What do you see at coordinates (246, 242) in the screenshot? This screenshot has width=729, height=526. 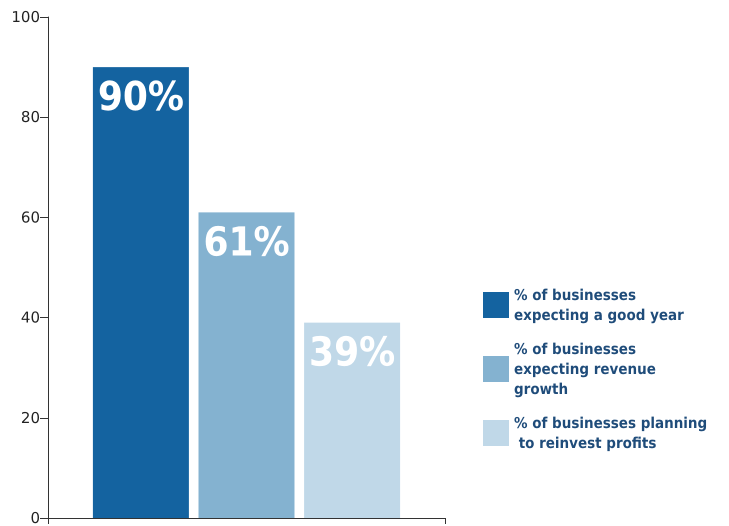 I see `data-label: 61%` at bounding box center [246, 242].